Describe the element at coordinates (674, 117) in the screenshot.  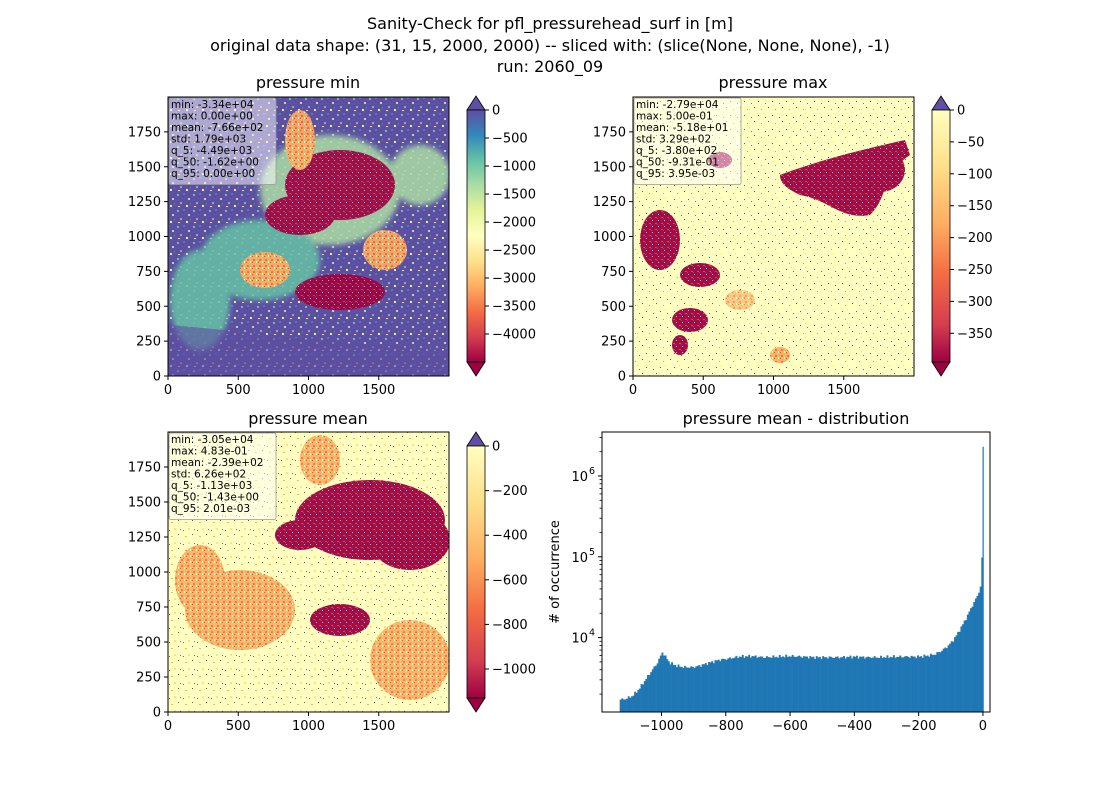
I see `stats-line: max: 5.00e-01` at that location.